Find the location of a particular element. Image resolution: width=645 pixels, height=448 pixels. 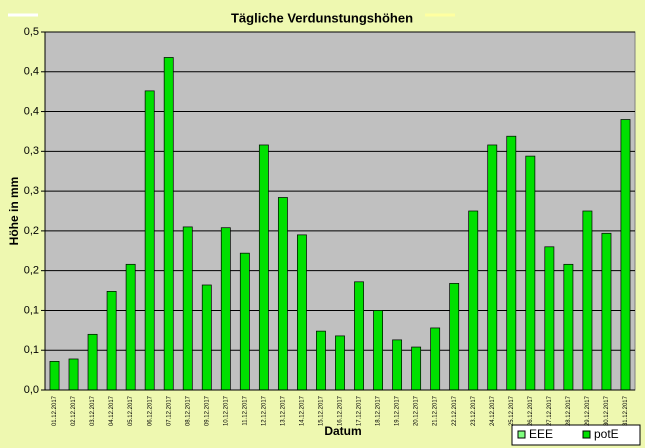

x-tick-label: 17.12.2017 is located at coordinates (360, 410).